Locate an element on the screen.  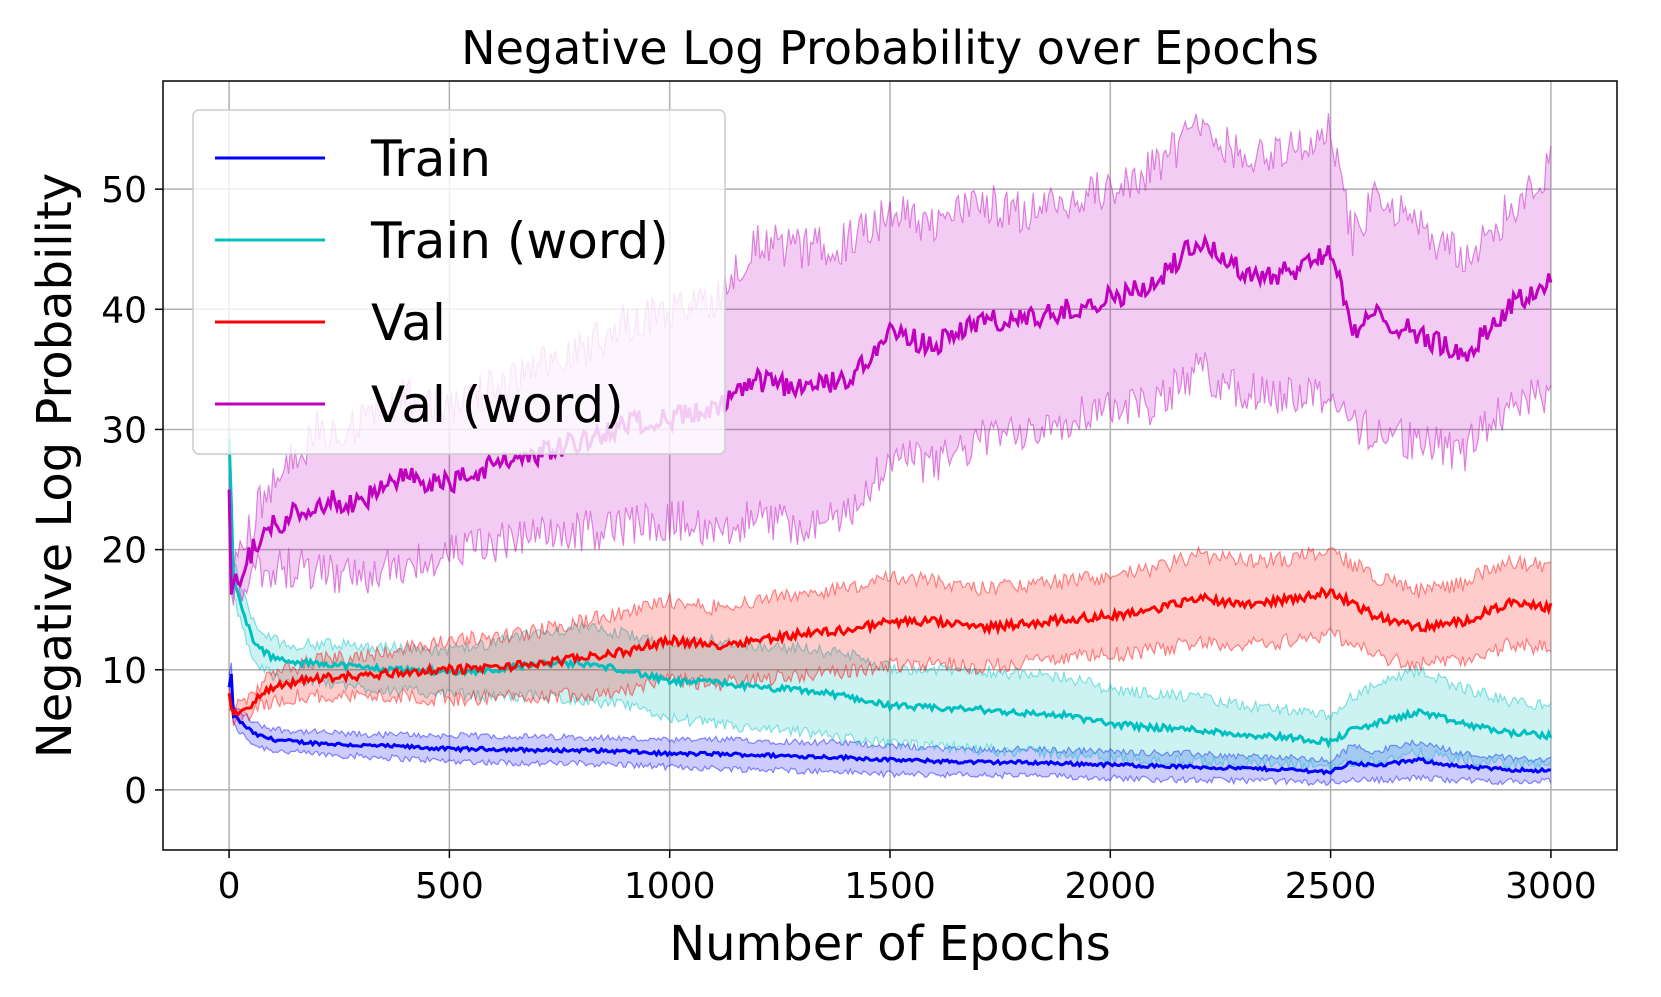
legend-label: Train (word) is located at coordinates (519, 241).